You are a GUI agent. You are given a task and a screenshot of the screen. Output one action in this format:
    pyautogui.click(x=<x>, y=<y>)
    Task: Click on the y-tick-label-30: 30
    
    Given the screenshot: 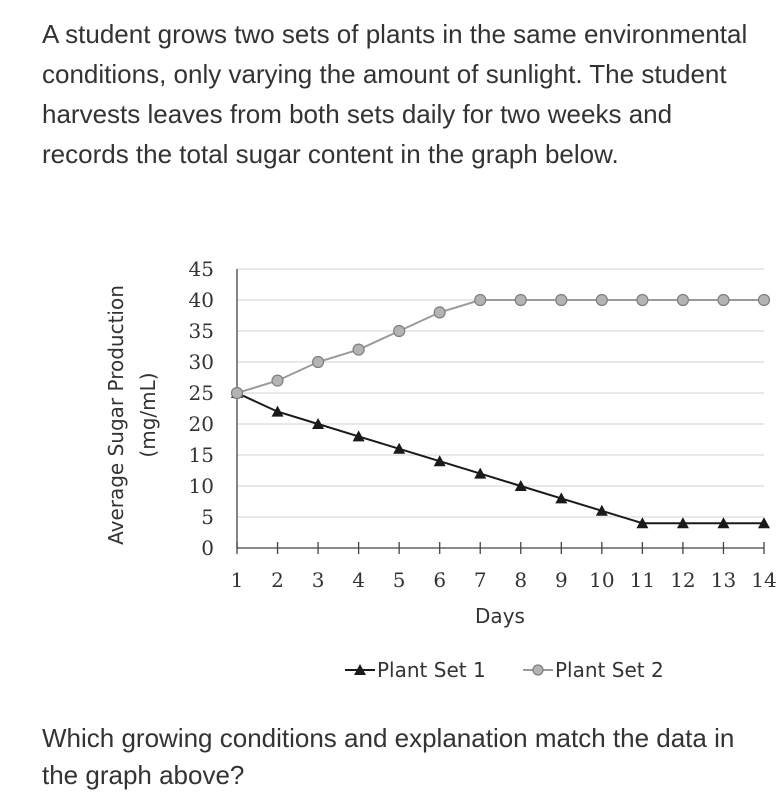 What is the action you would take?
    pyautogui.click(x=201, y=362)
    